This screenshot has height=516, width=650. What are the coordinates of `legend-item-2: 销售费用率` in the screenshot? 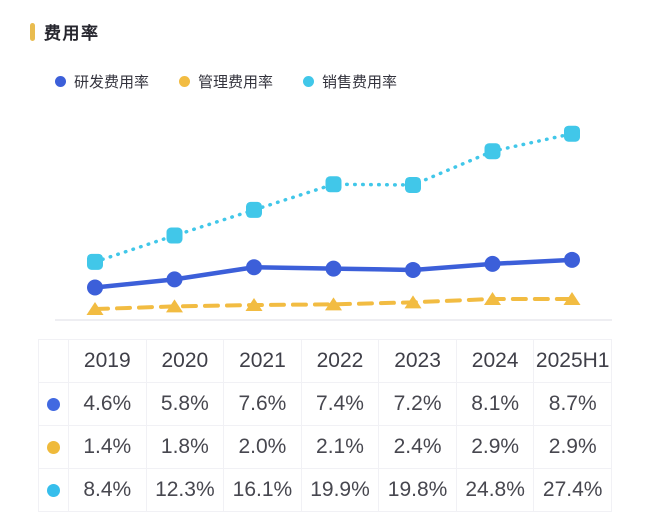 It's located at (350, 81).